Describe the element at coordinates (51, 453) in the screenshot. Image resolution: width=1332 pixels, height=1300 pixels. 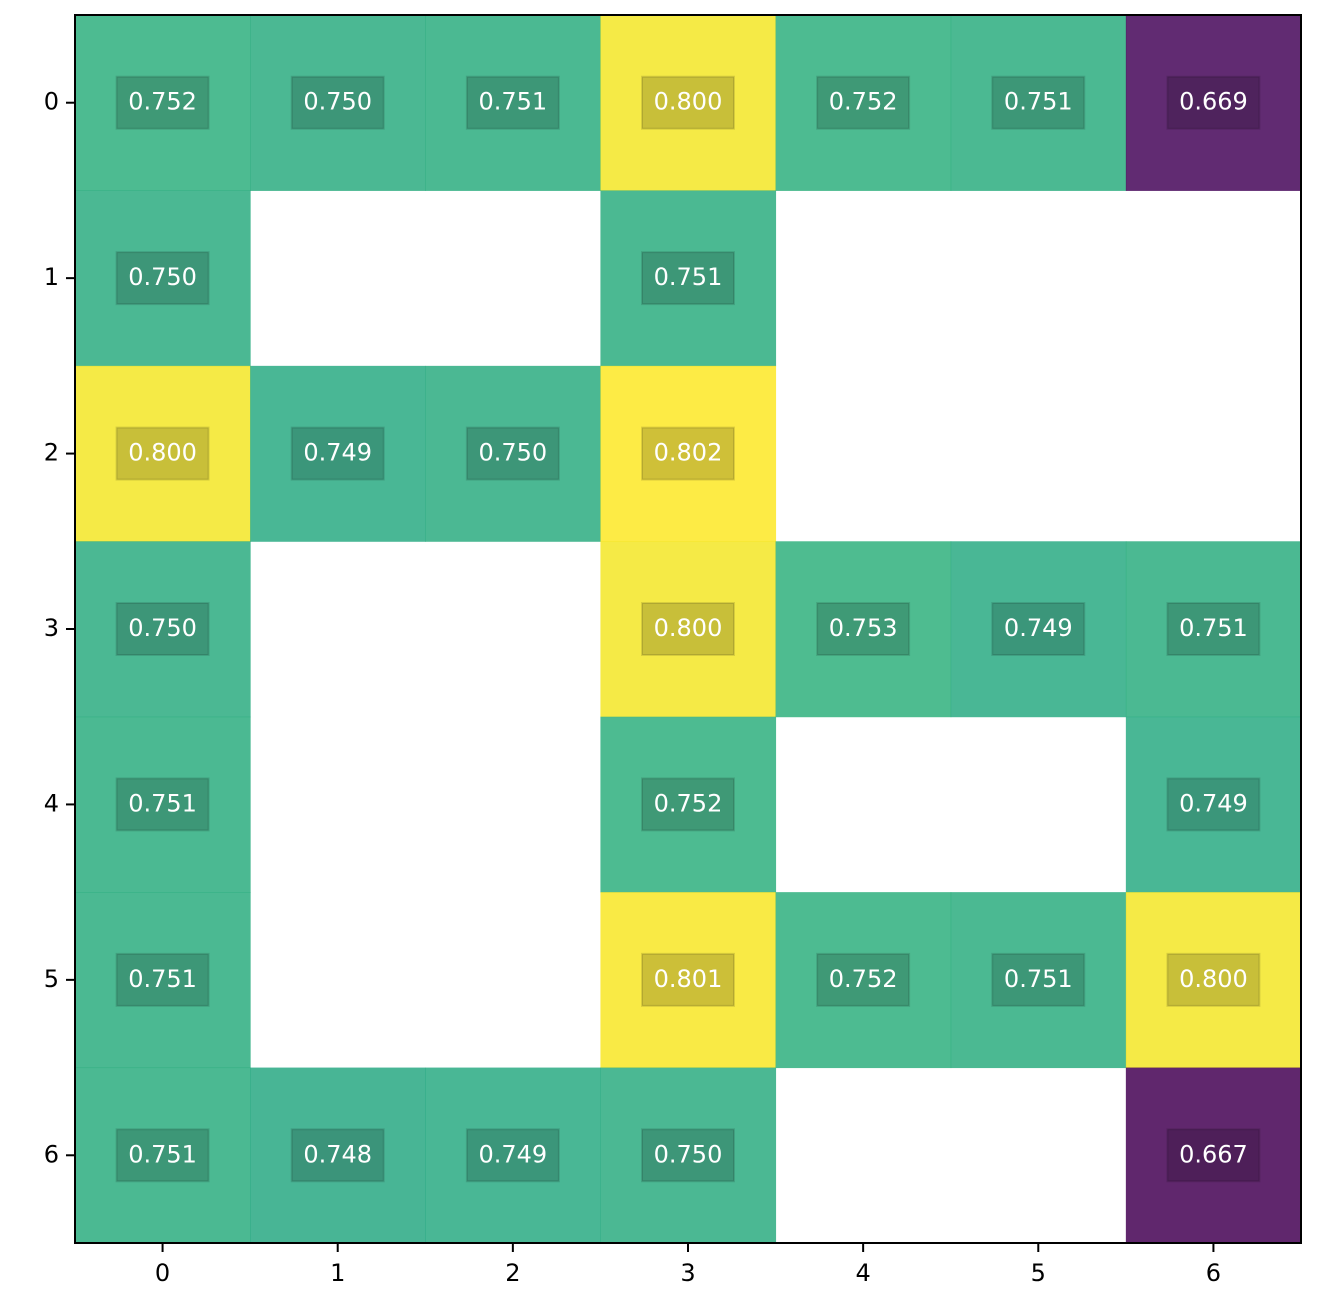
I see `y-tick-label: 2` at that location.